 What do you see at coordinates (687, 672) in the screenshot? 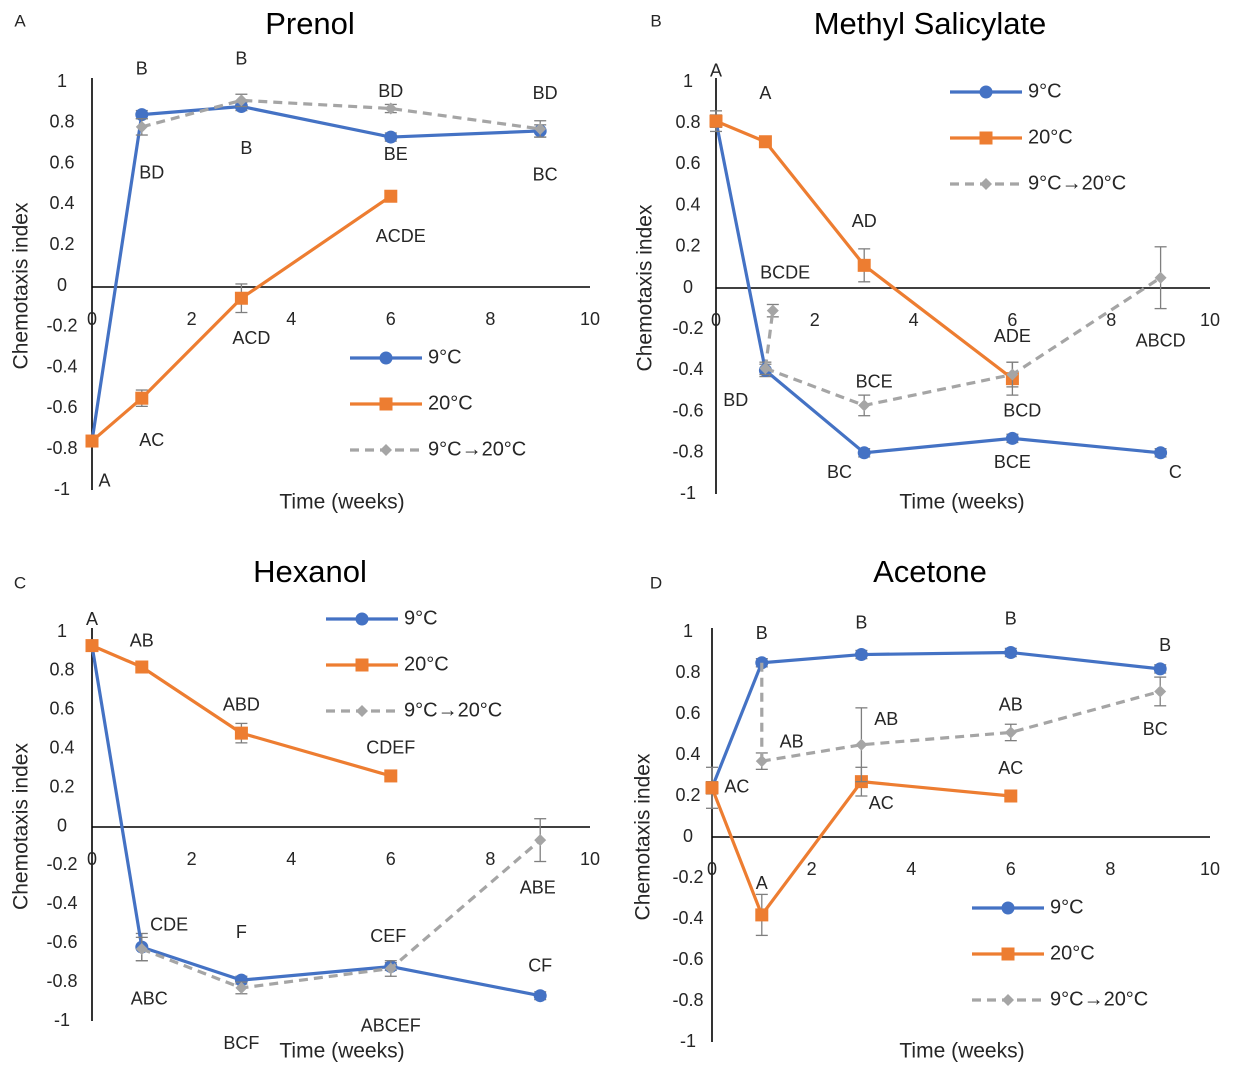
I see `y-tick-label: 0.8` at bounding box center [687, 672].